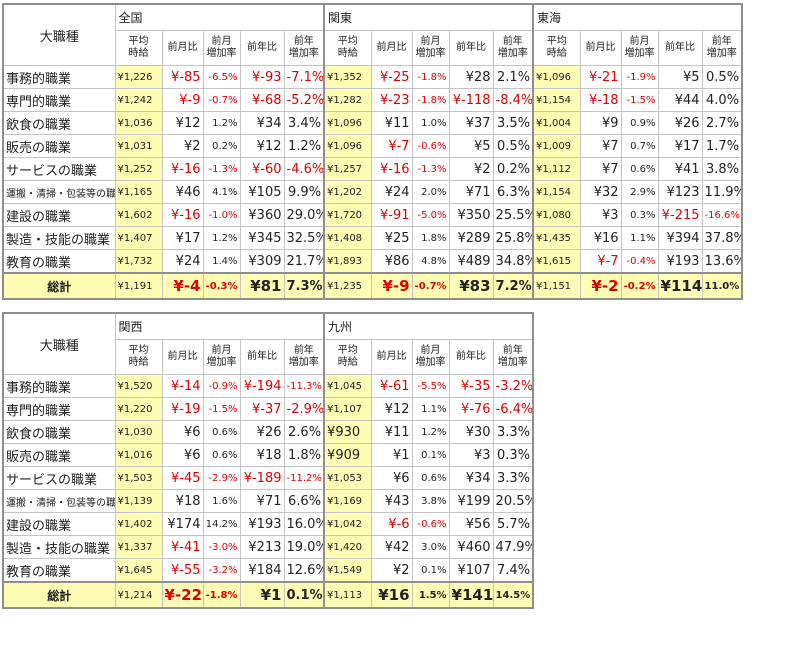 The image size is (798, 650). Describe the element at coordinates (391, 455) in the screenshot. I see `value-cell: ¥1` at that location.